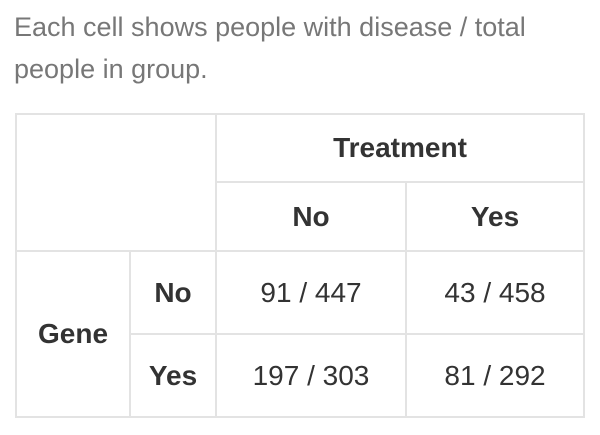  I want to click on empty-corner-cell, so click(116, 182).